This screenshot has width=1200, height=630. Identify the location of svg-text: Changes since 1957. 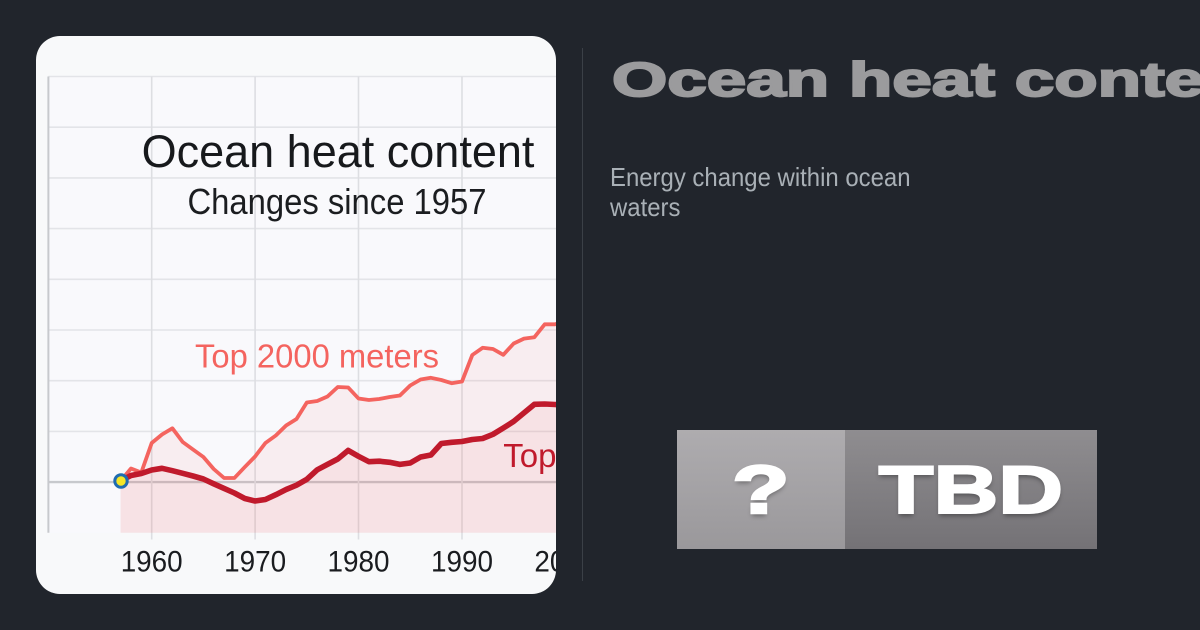
(337, 201).